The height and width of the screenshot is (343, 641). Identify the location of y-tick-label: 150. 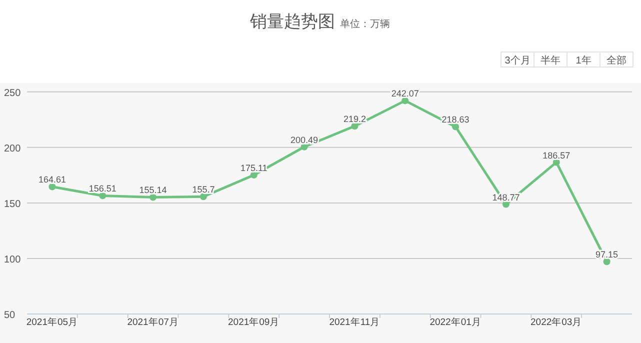
(13, 204).